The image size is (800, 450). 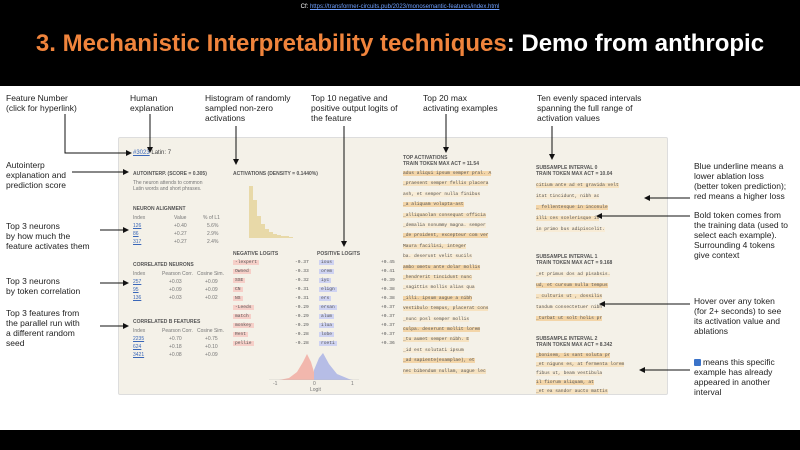 I want to click on subsample-example: _ culturis ut , dossilis, so click(x=569, y=296).